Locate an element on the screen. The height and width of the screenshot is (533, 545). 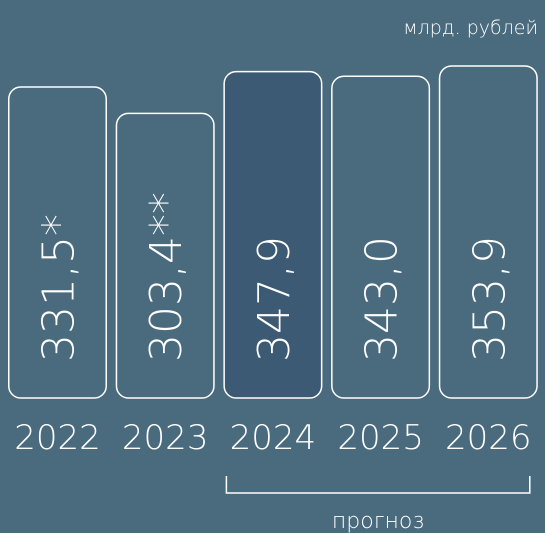
value-label: 303,4** is located at coordinates (166, 277).